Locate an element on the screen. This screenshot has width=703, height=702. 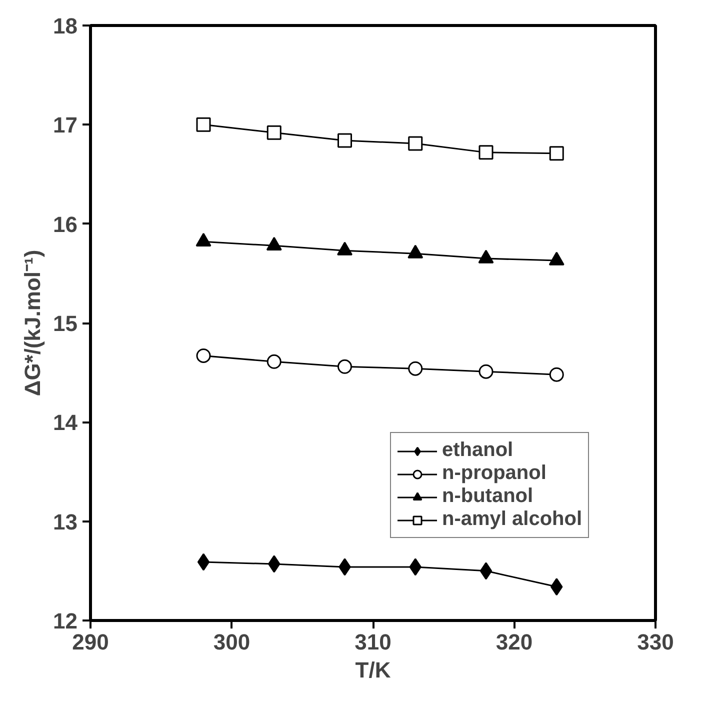
legend-label: n-amyl alcohol is located at coordinates (512, 519).